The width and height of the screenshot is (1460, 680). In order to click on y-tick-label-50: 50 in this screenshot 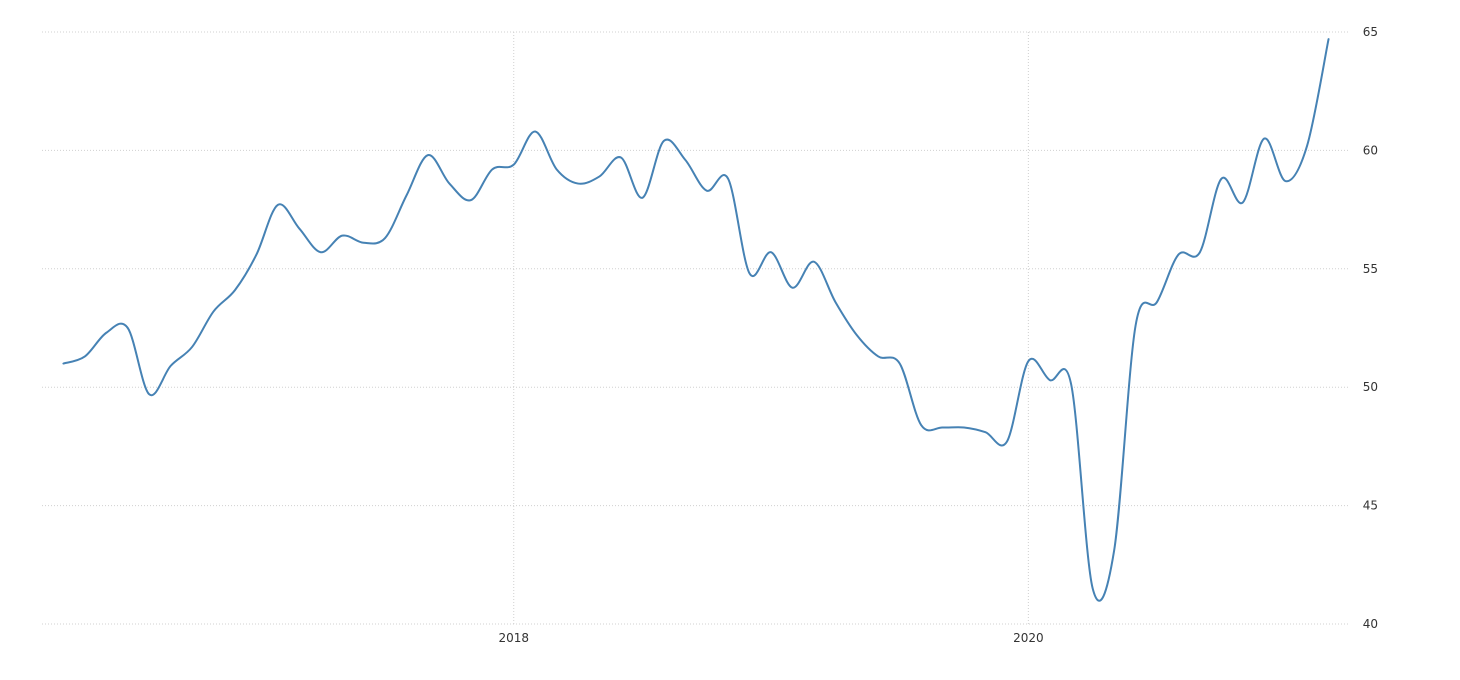, I will do `click(1370, 387)`.